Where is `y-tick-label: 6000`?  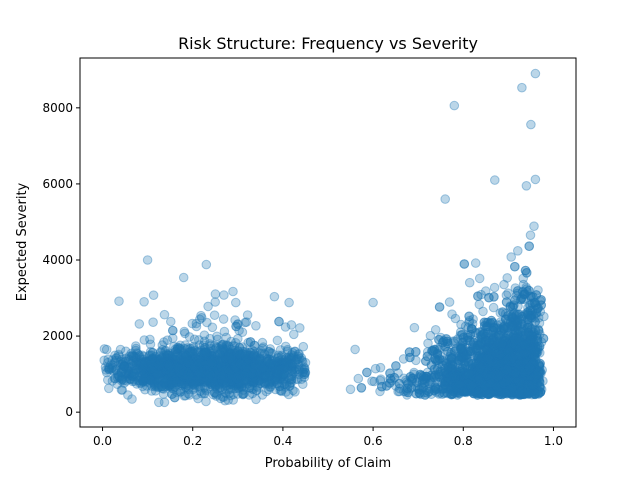
y-tick-label: 6000 is located at coordinates (57, 184).